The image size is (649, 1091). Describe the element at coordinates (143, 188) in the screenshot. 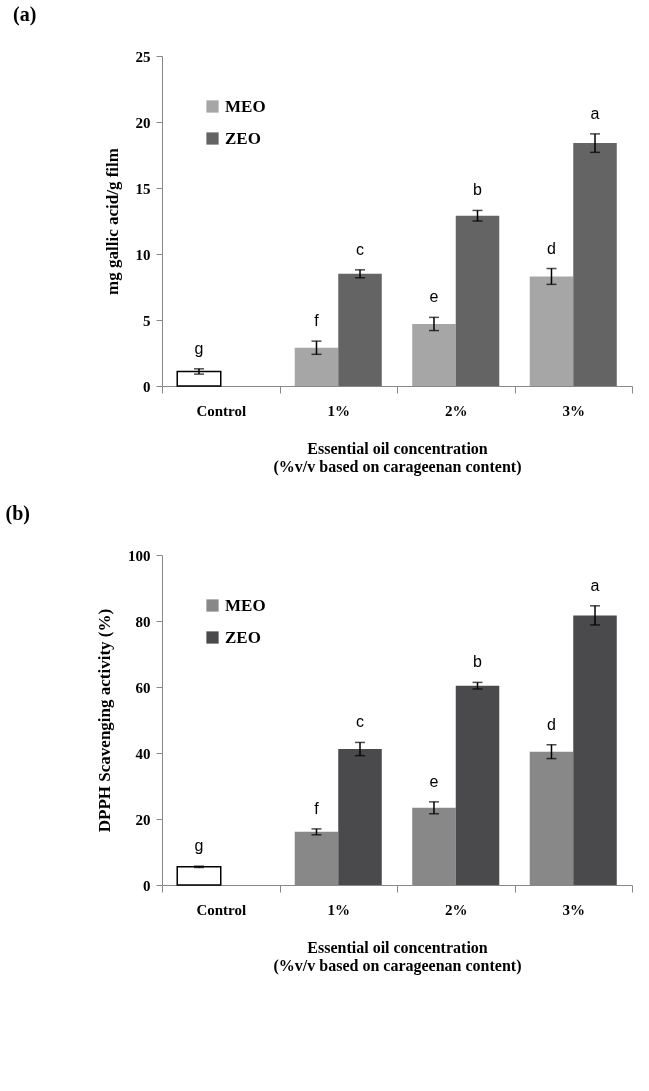

I see `y-tick-label: 15` at that location.